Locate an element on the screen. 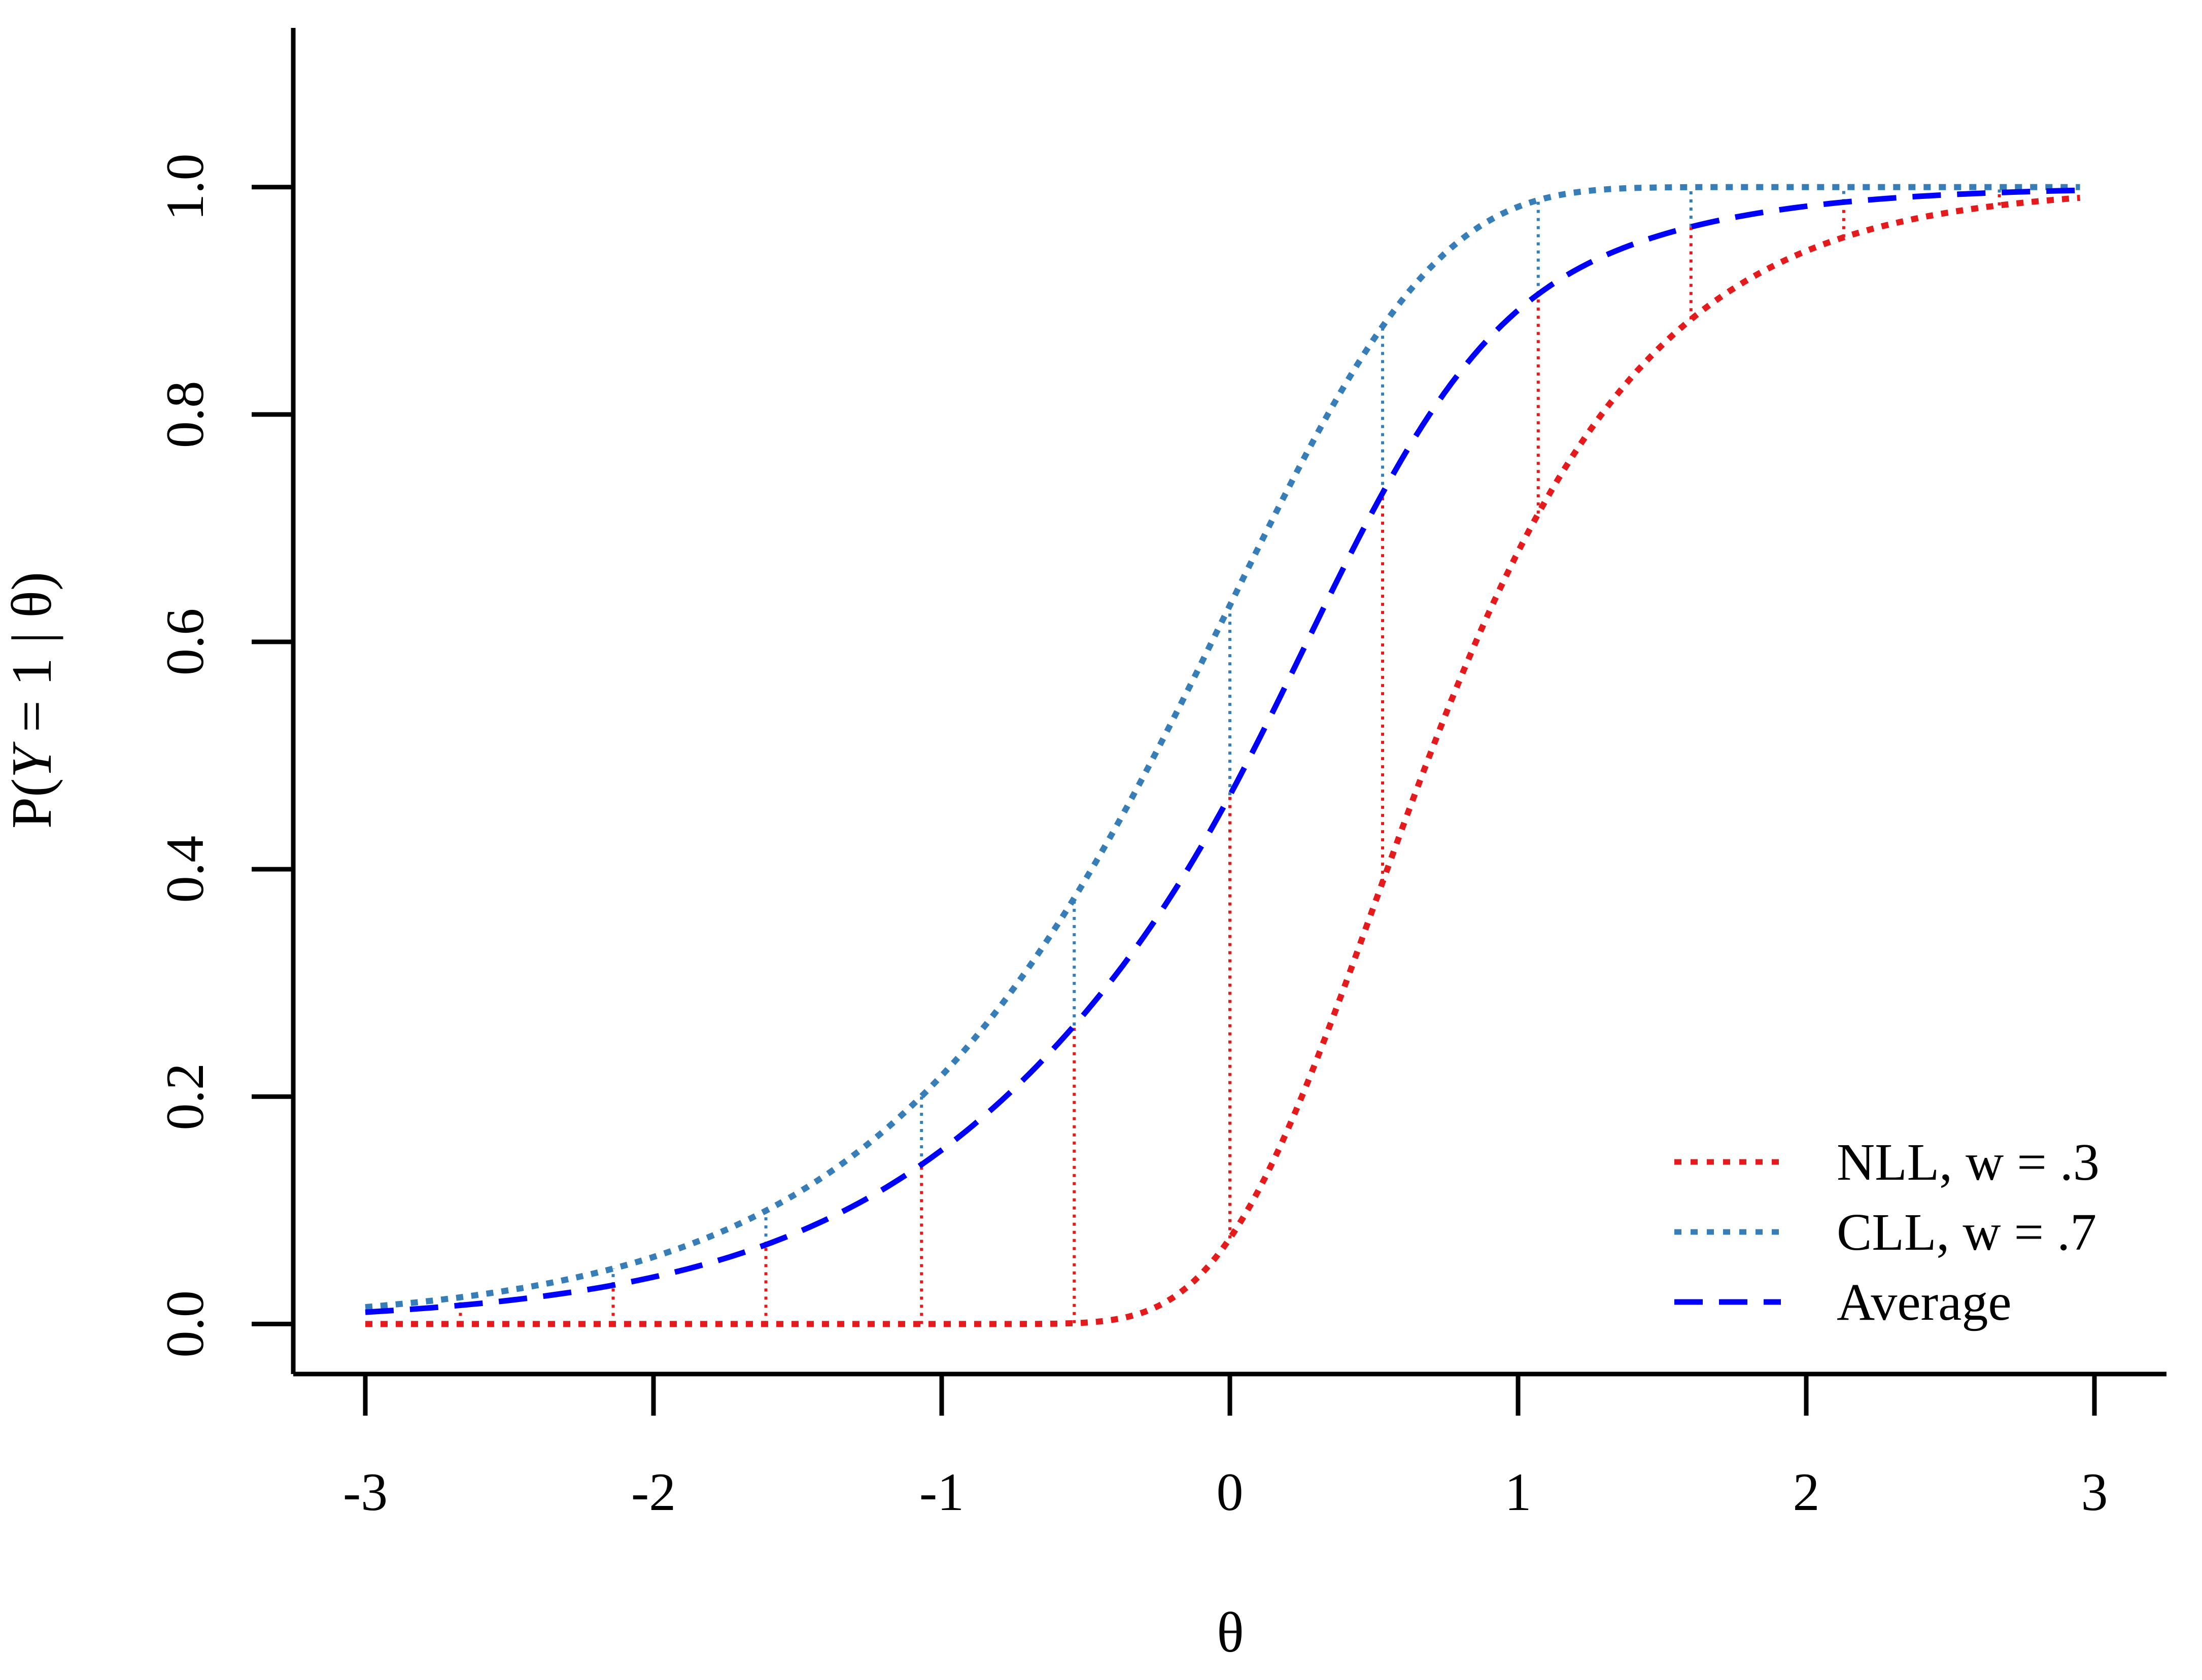  y-ticks: 0.0 0.2 0.4 0.6 0.8 1.0 is located at coordinates (224, 755).